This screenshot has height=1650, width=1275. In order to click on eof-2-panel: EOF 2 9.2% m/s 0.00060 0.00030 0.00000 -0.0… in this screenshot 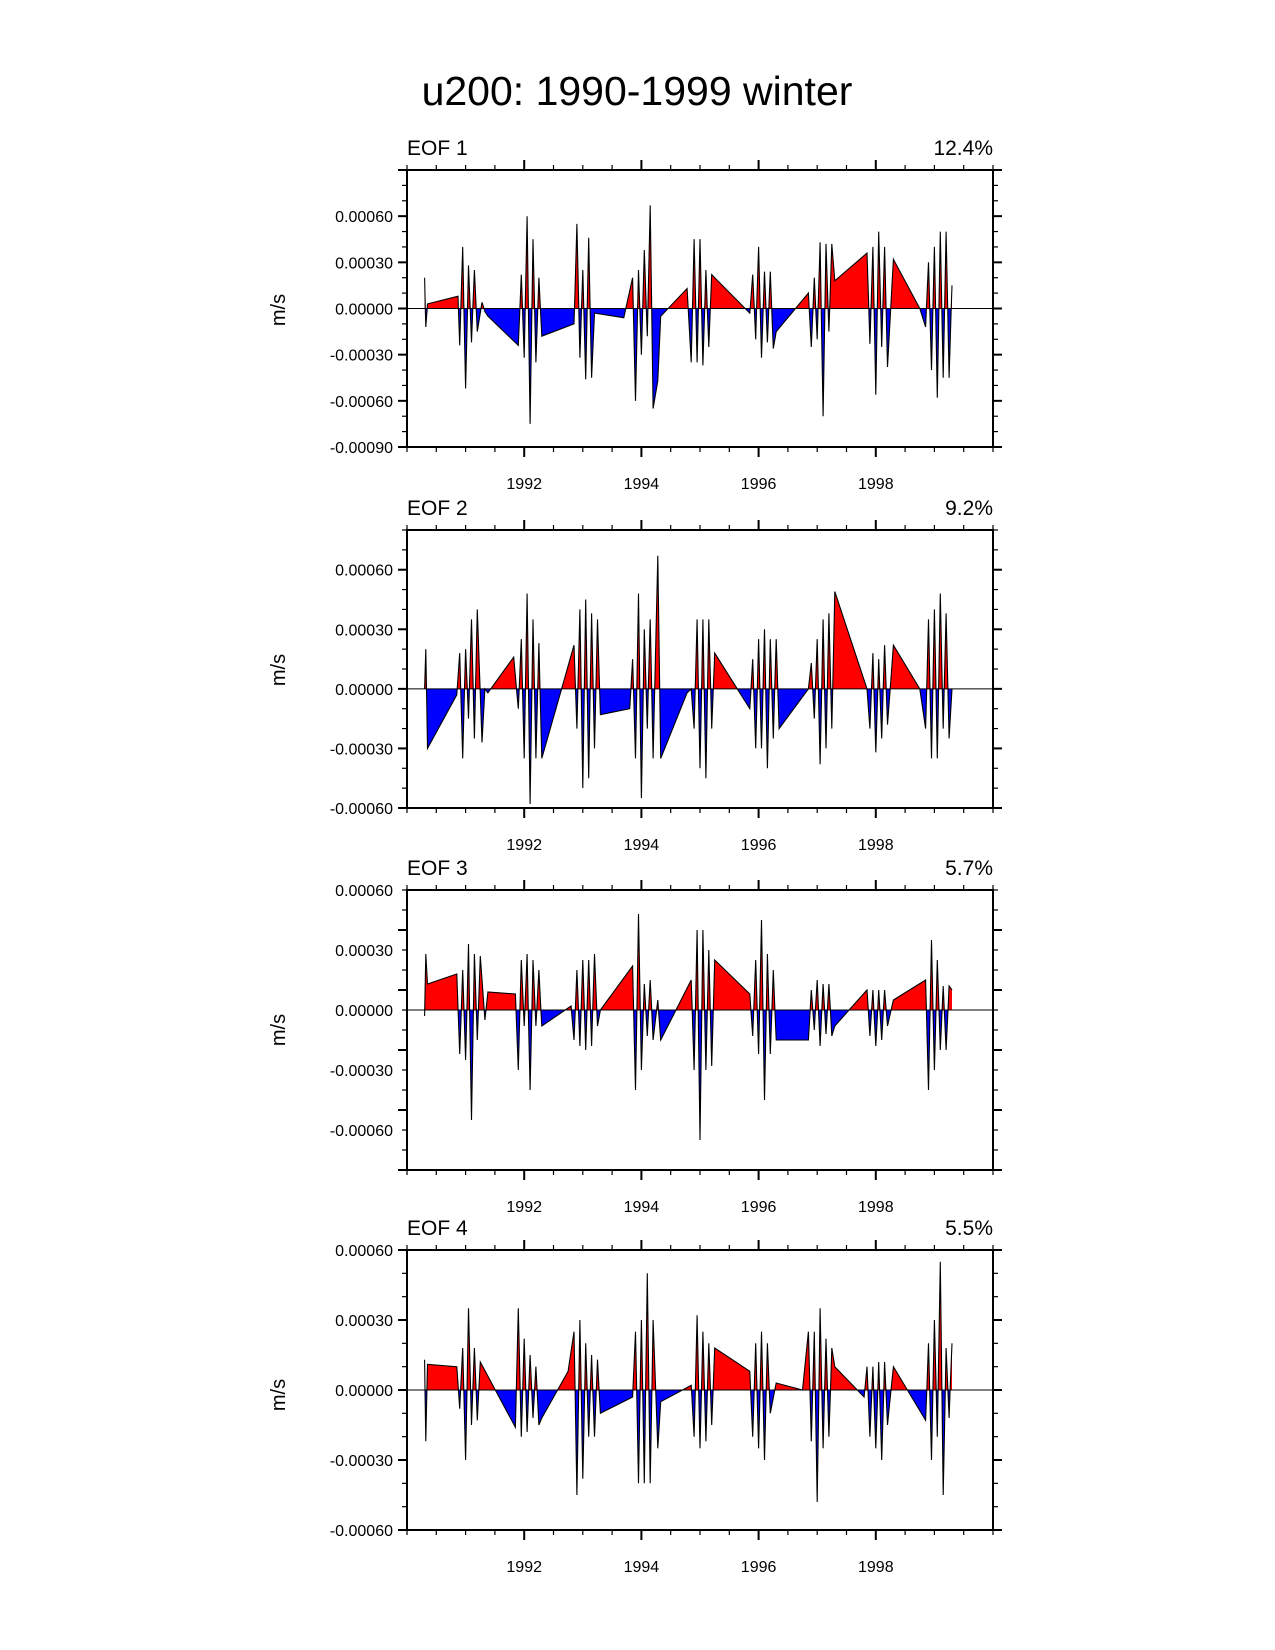, I will do `click(635, 675)`.